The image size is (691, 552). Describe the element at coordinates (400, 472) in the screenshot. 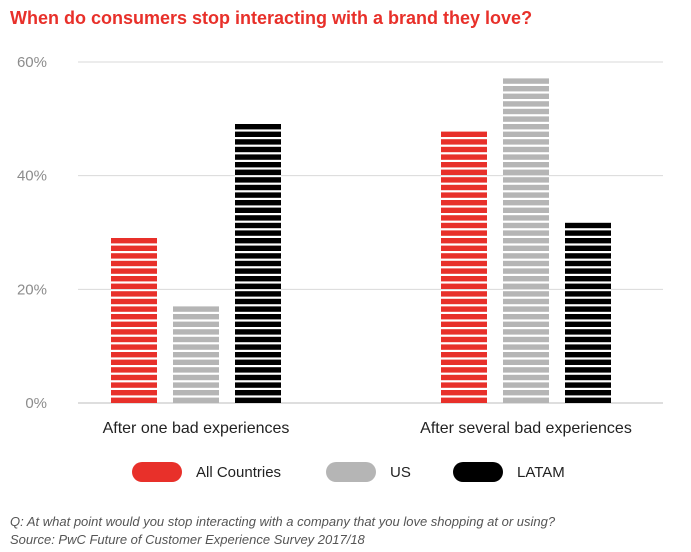

I see `legend-label-us: US` at that location.